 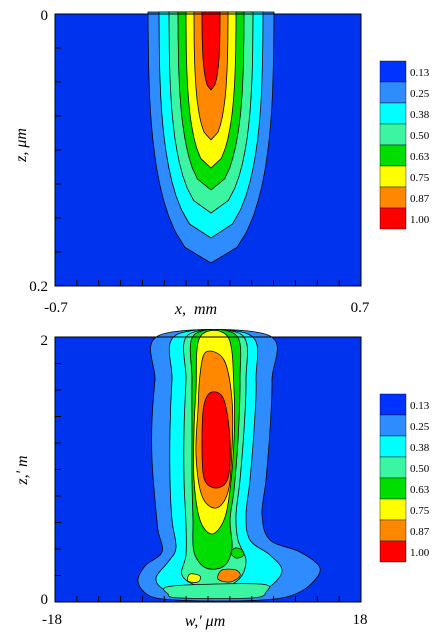 What do you see at coordinates (420, 490) in the screenshot?
I see `bottom-legend-label-4: 0.63` at bounding box center [420, 490].